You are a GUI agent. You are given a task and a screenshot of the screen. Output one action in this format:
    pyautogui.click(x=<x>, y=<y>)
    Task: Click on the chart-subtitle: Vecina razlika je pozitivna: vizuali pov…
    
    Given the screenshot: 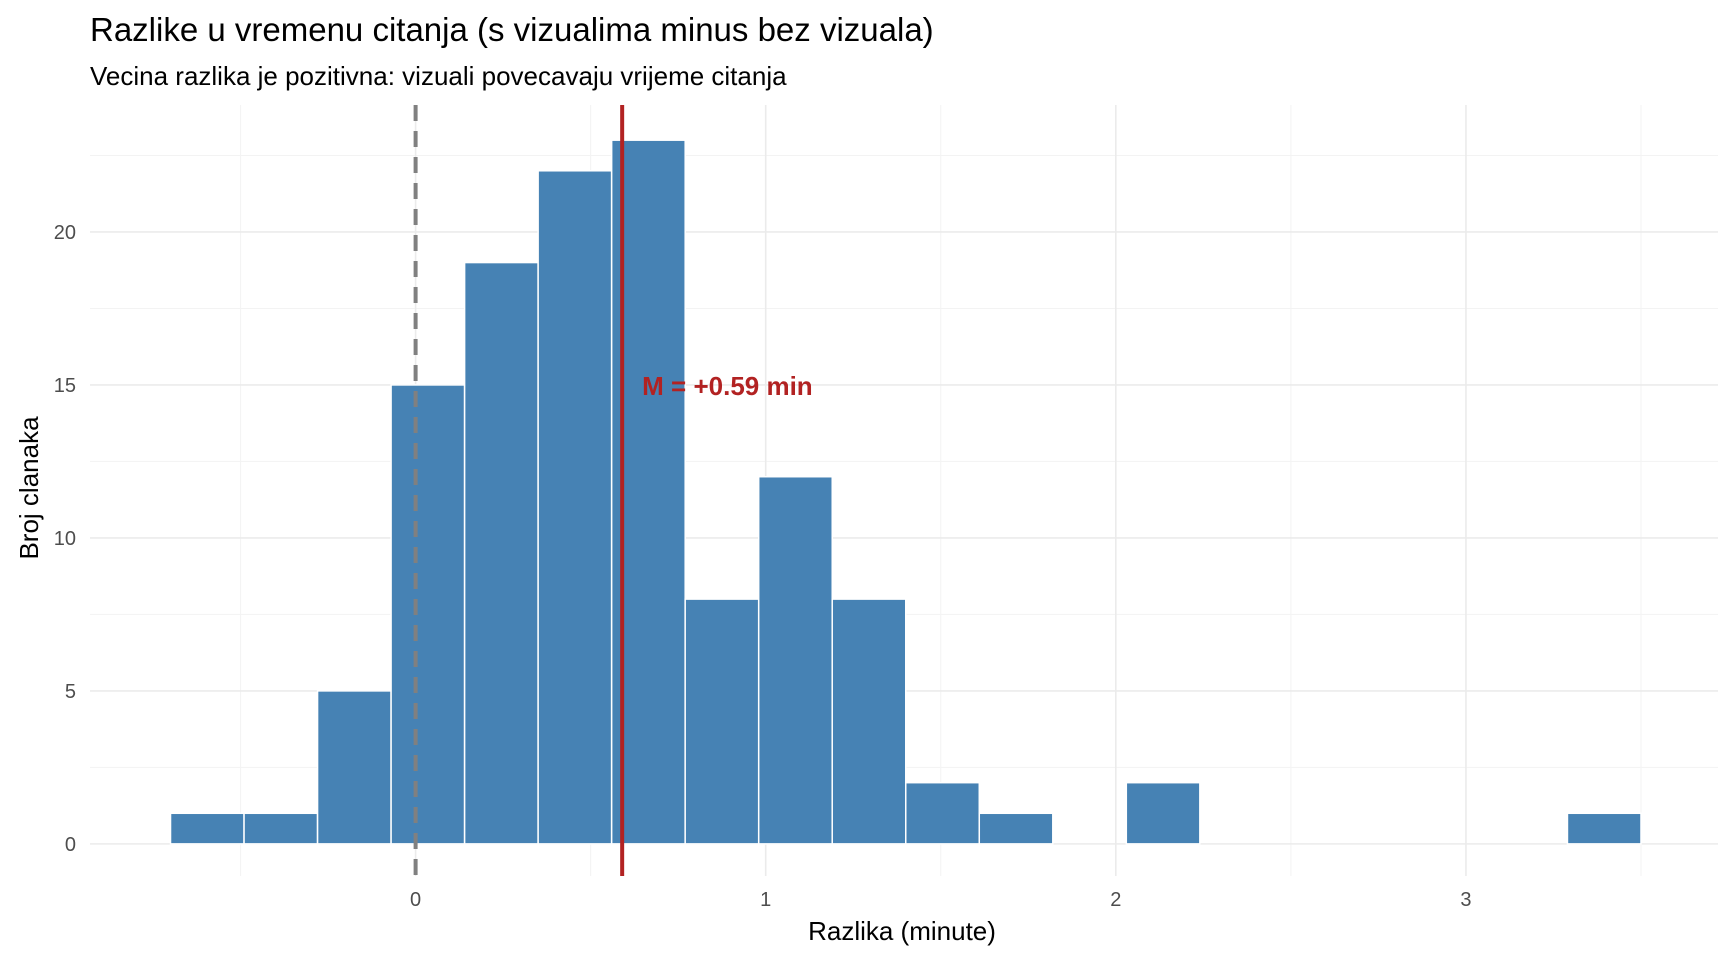 What is the action you would take?
    pyautogui.click(x=438, y=76)
    